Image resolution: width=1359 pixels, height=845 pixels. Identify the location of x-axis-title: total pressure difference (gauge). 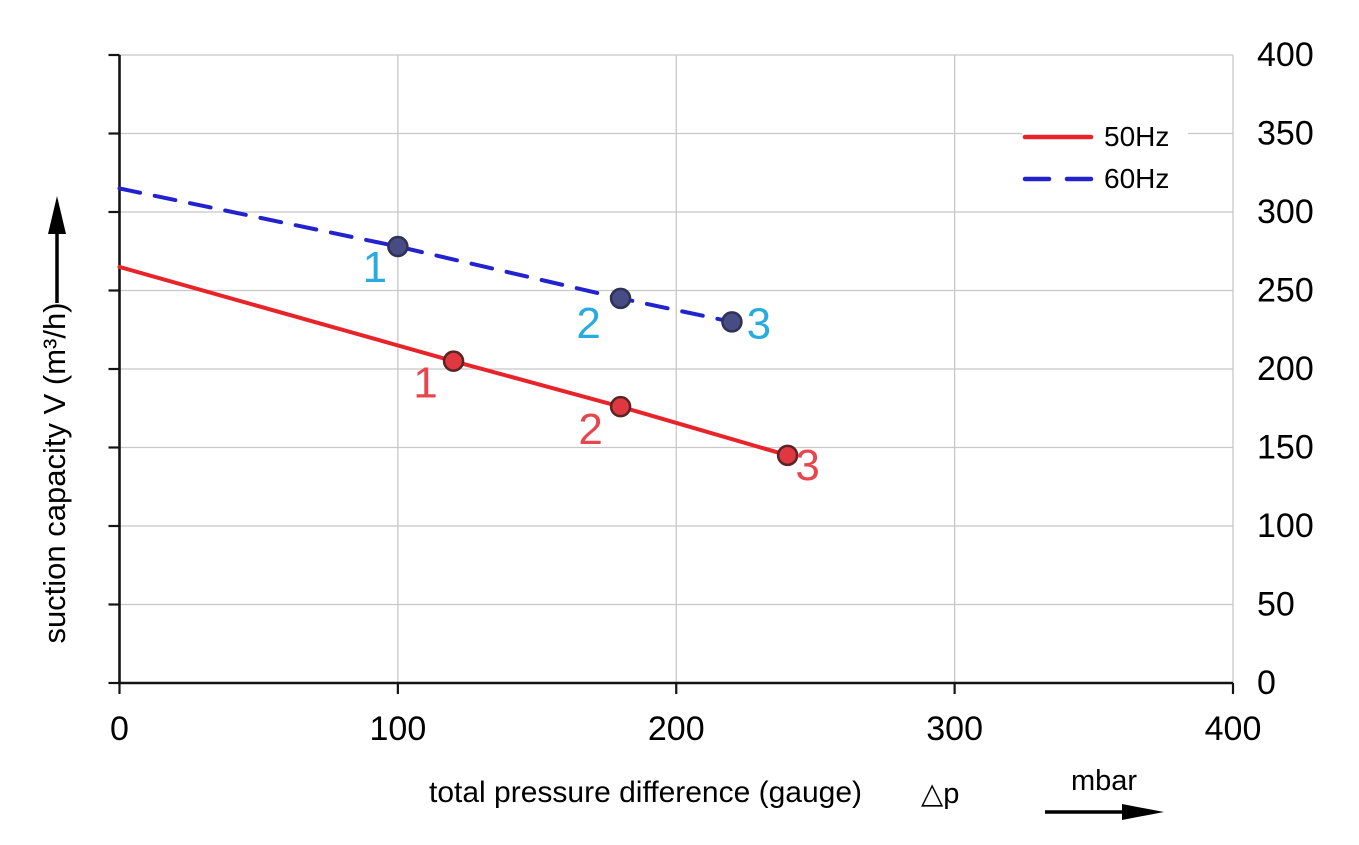
(646, 792).